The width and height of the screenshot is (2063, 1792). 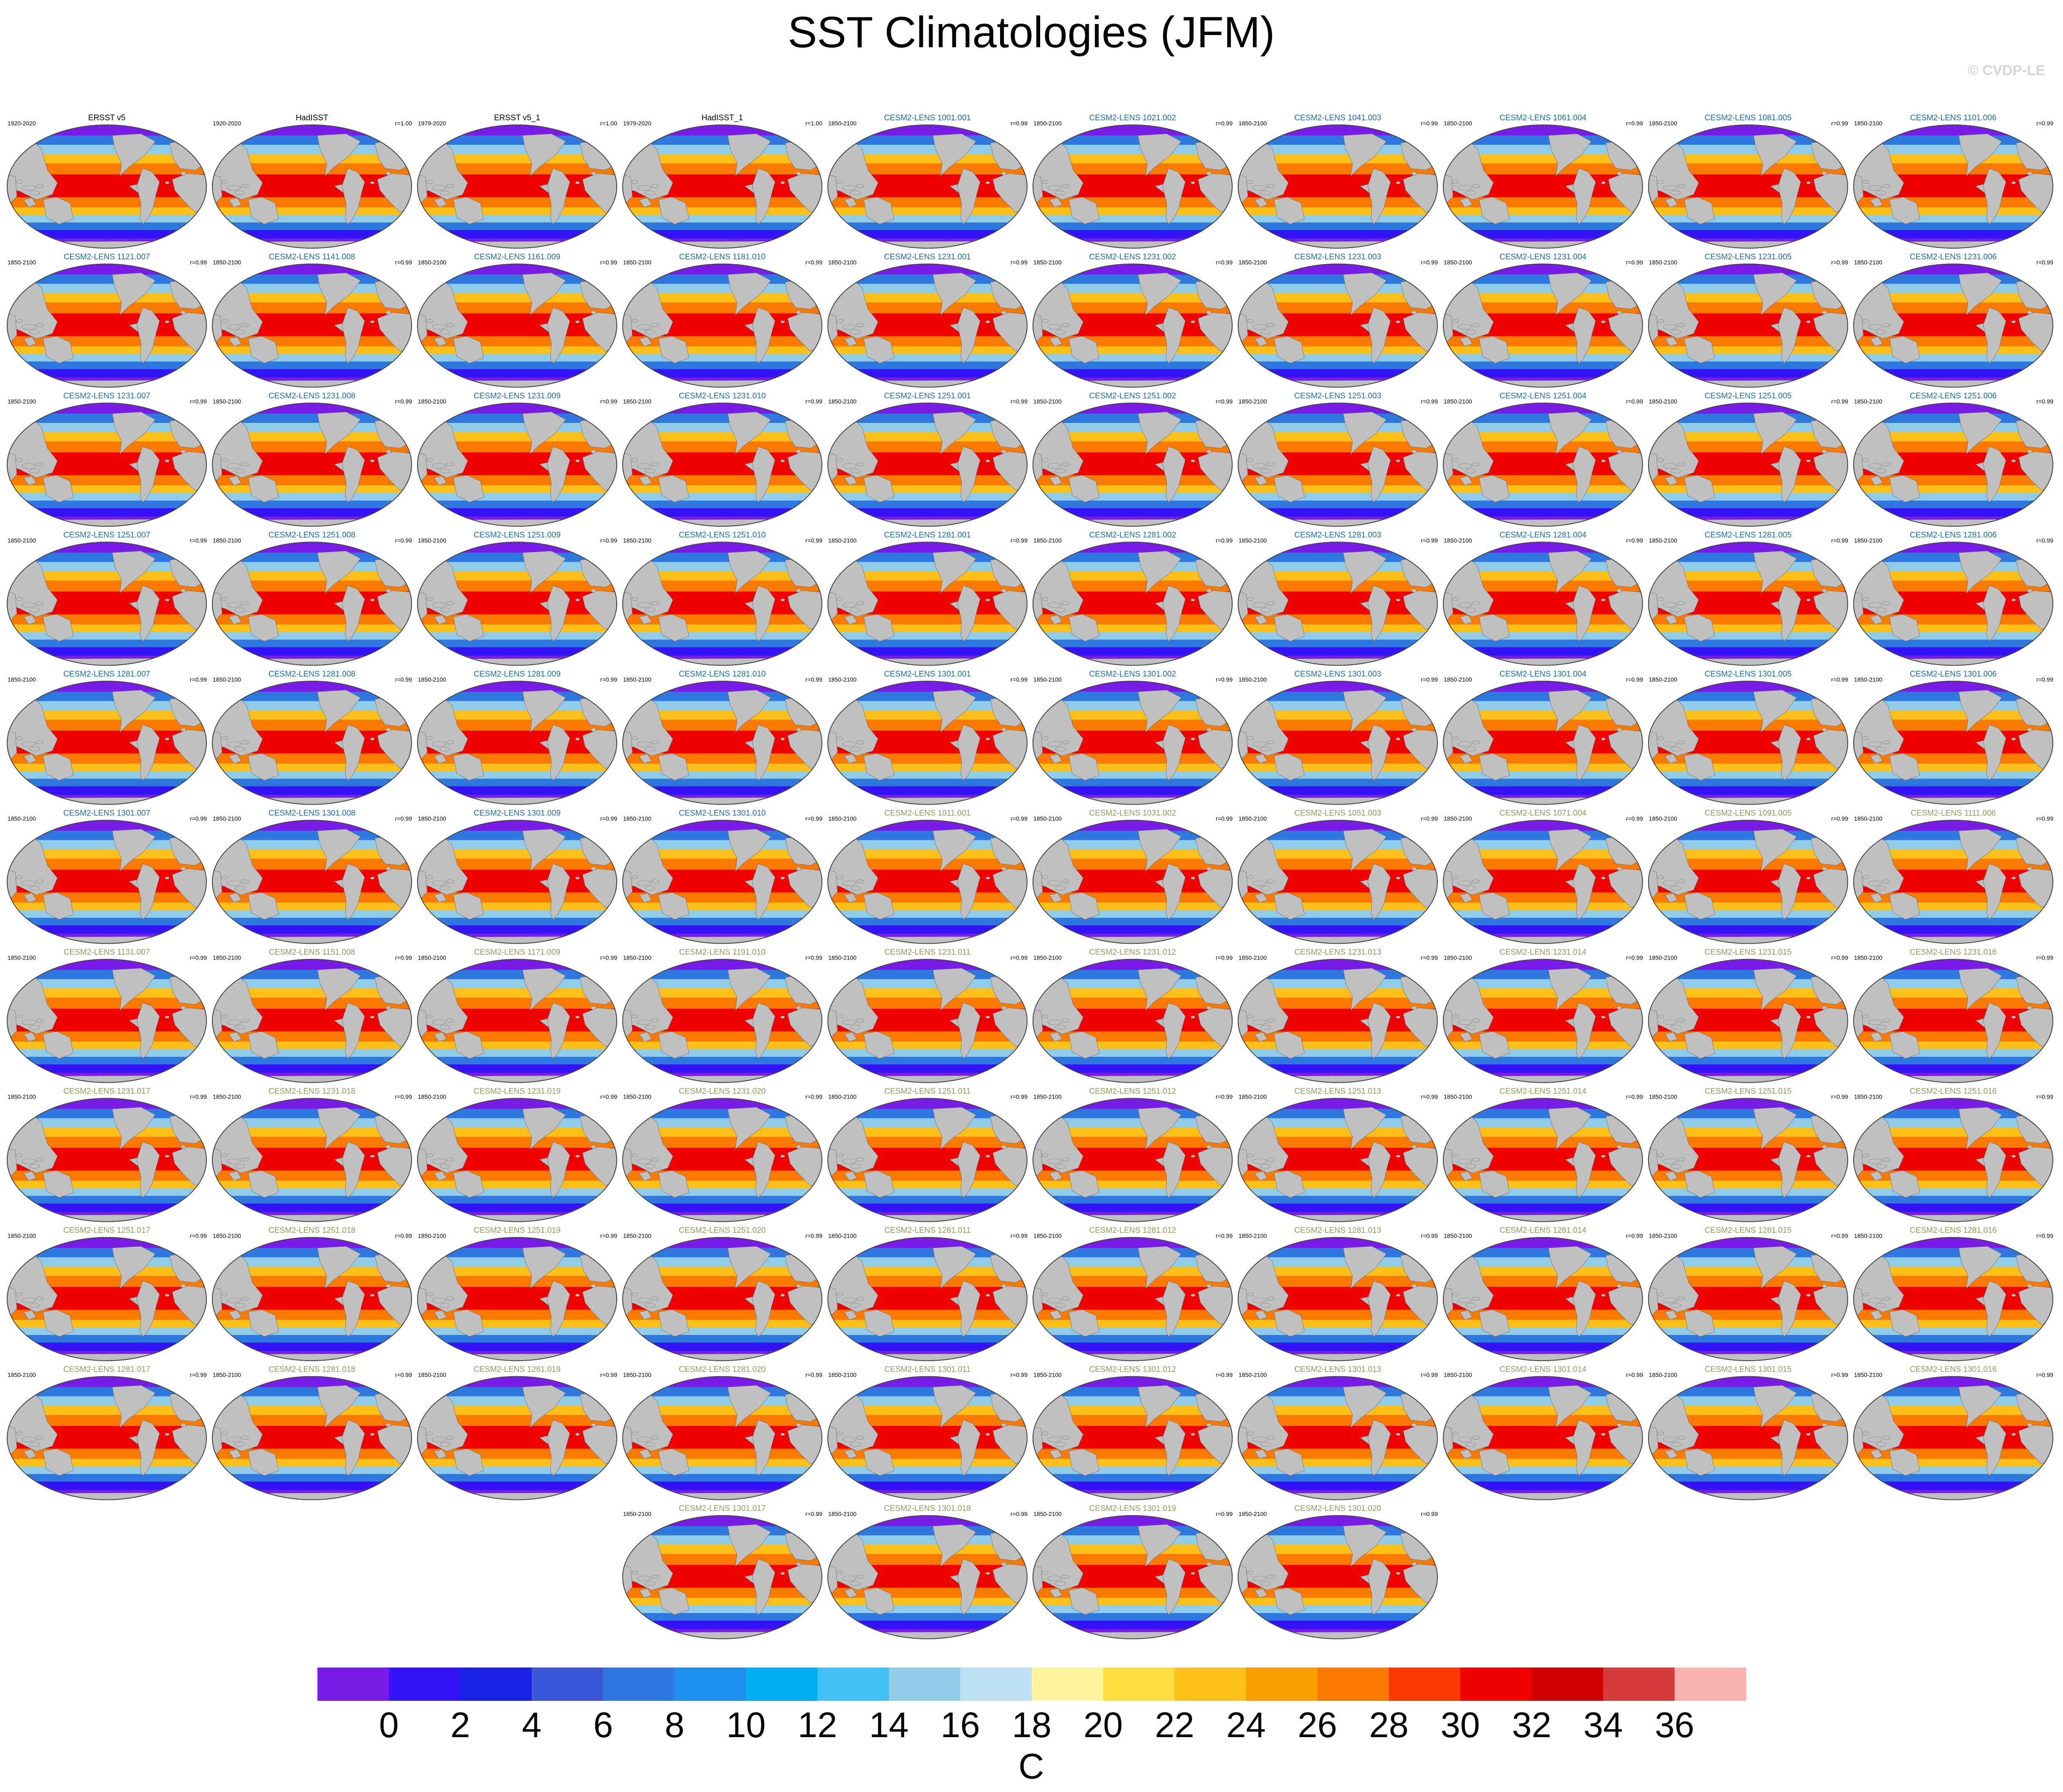 I want to click on panel-name: CESM2-LENS 1251.020, so click(x=722, y=1230).